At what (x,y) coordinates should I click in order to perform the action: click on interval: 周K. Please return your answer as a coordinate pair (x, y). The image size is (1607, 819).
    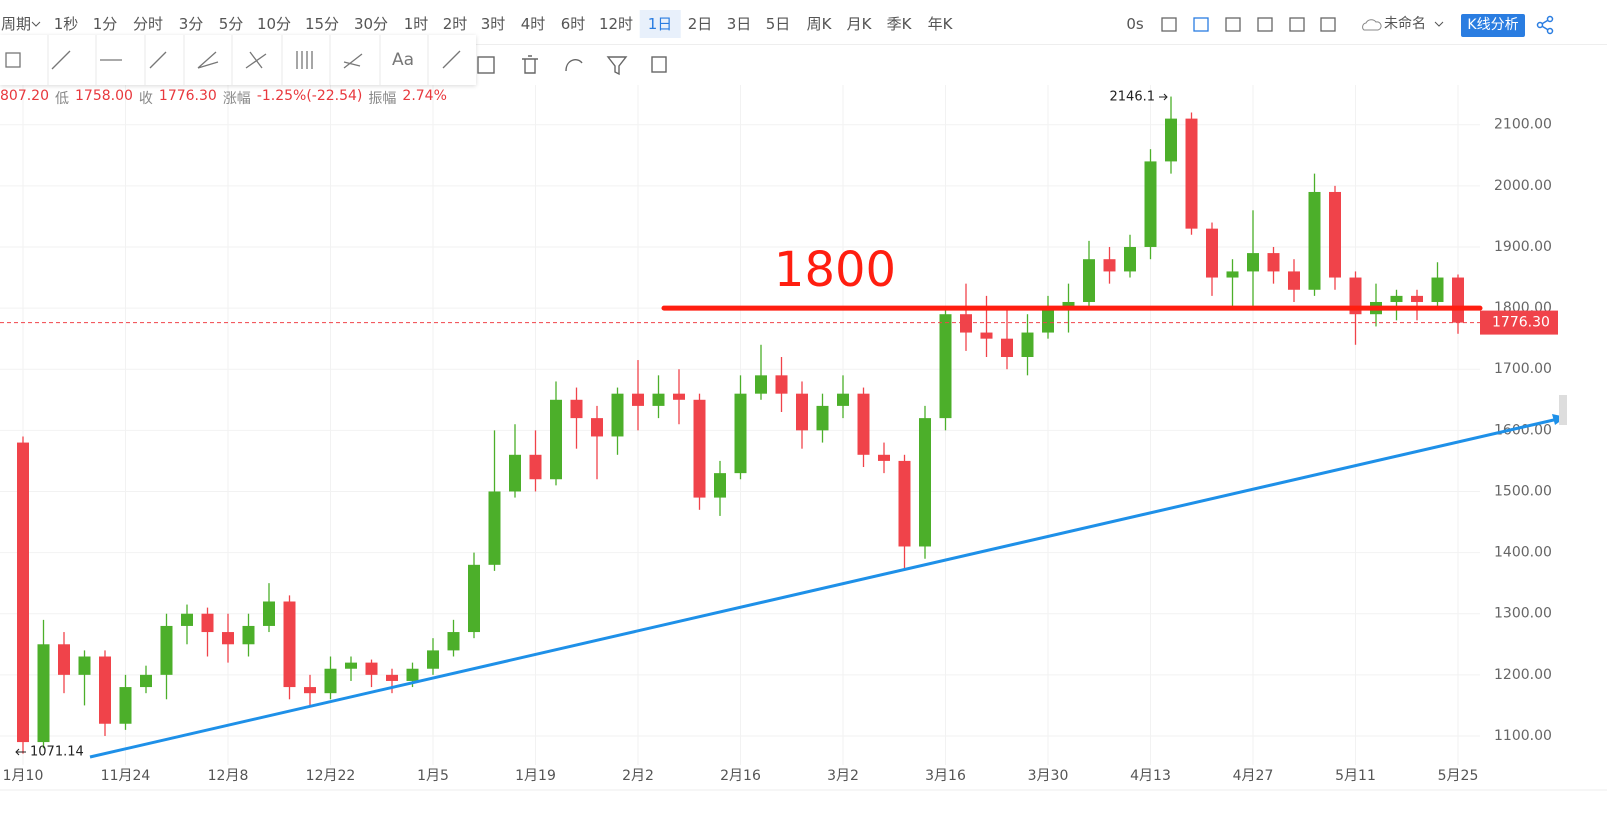
    Looking at the image, I should click on (819, 24).